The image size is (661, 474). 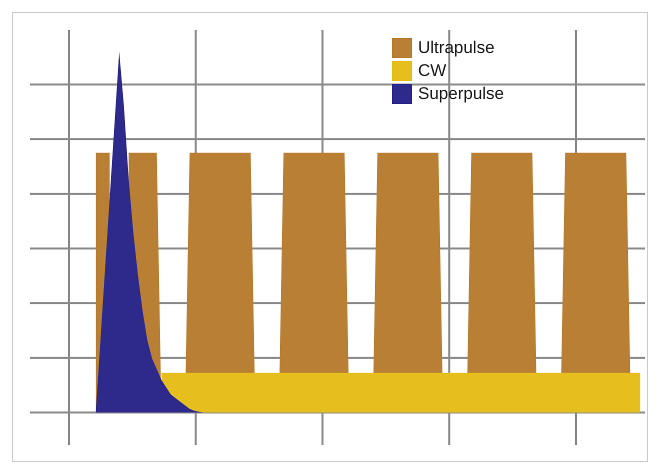 What do you see at coordinates (432, 70) in the screenshot?
I see `legend-label: CW` at bounding box center [432, 70].